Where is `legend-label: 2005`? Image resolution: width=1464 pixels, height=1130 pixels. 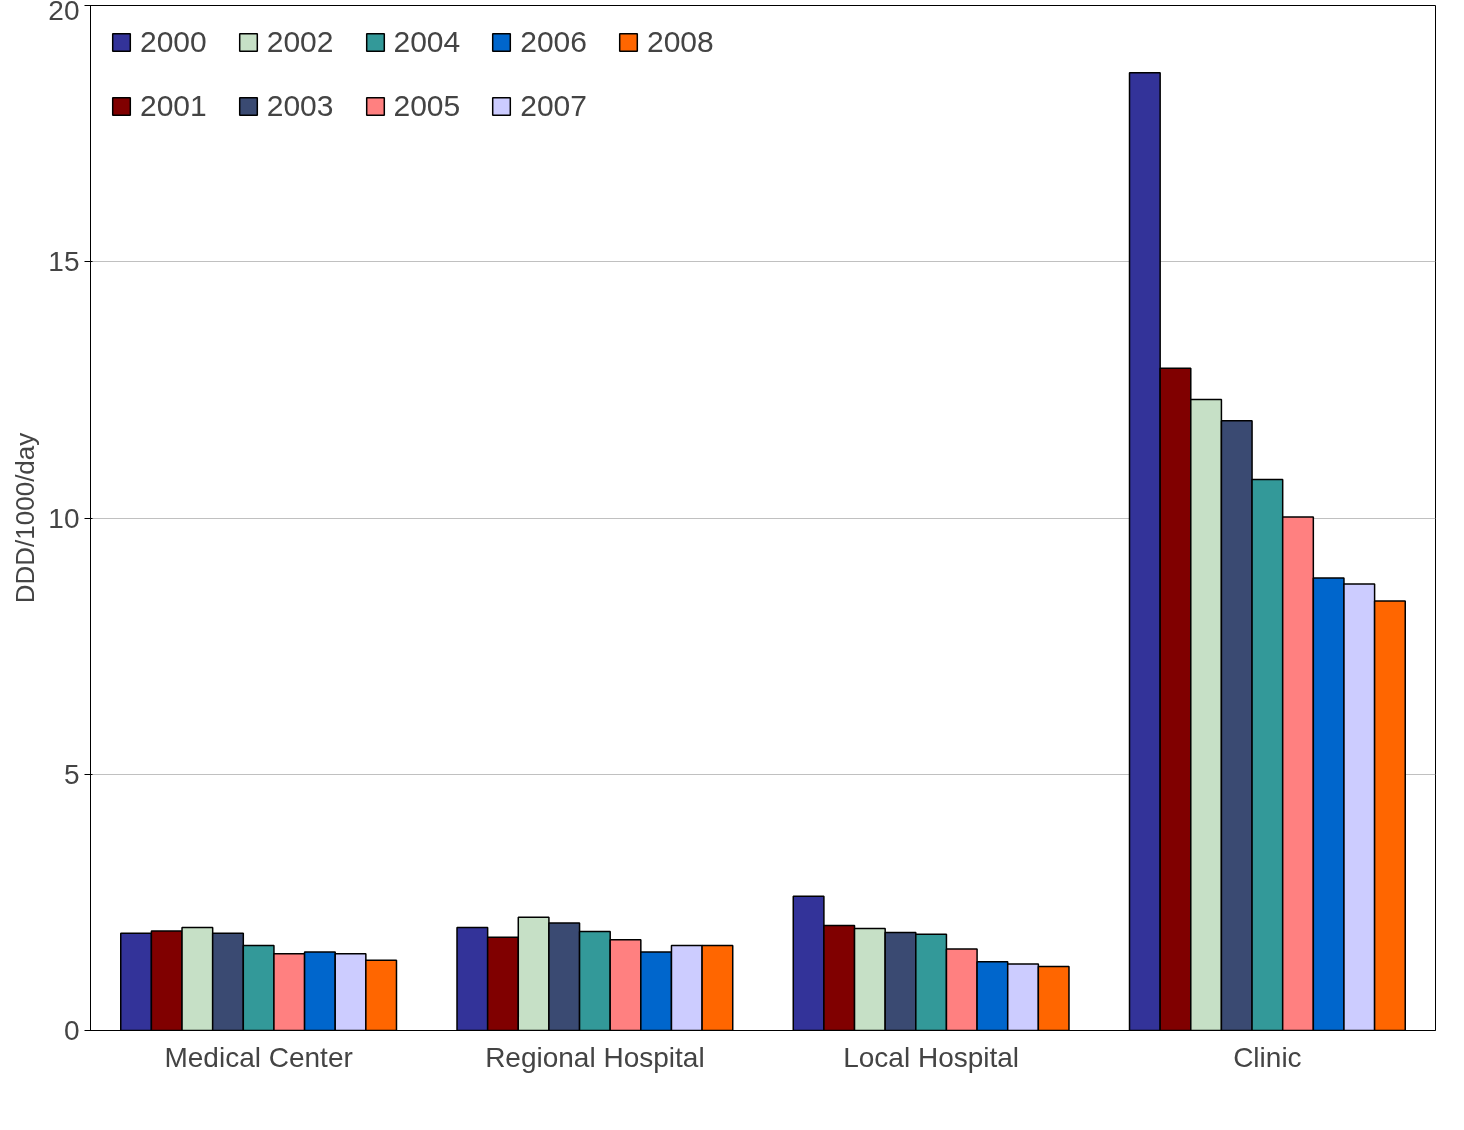 legend-label: 2005 is located at coordinates (427, 106).